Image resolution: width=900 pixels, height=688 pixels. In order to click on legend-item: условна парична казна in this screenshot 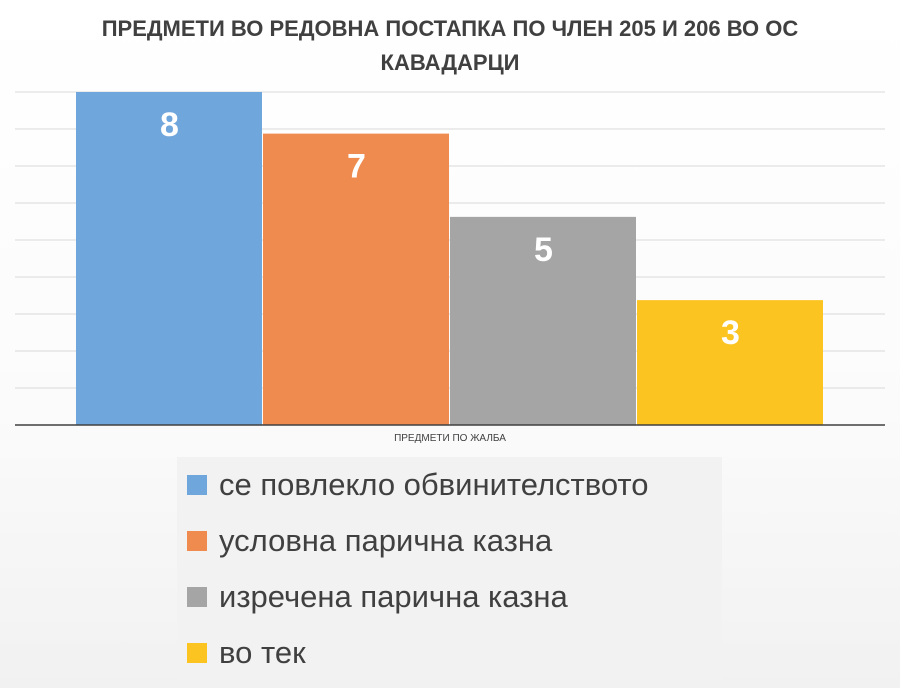, I will do `click(369, 541)`.